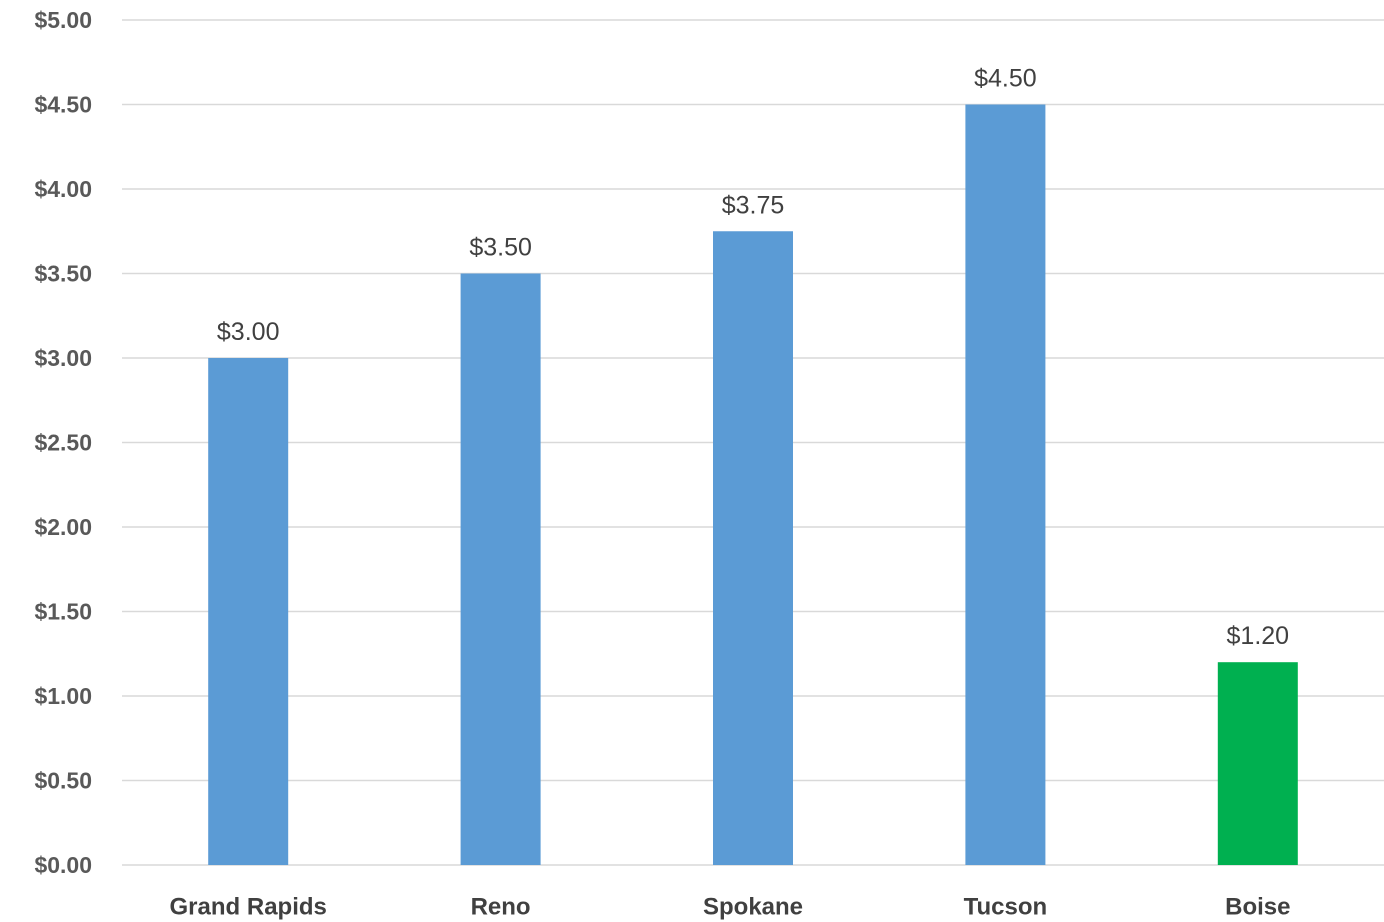 This screenshot has width=1384, height=922. I want to click on data-label: $1.20, so click(1258, 636).